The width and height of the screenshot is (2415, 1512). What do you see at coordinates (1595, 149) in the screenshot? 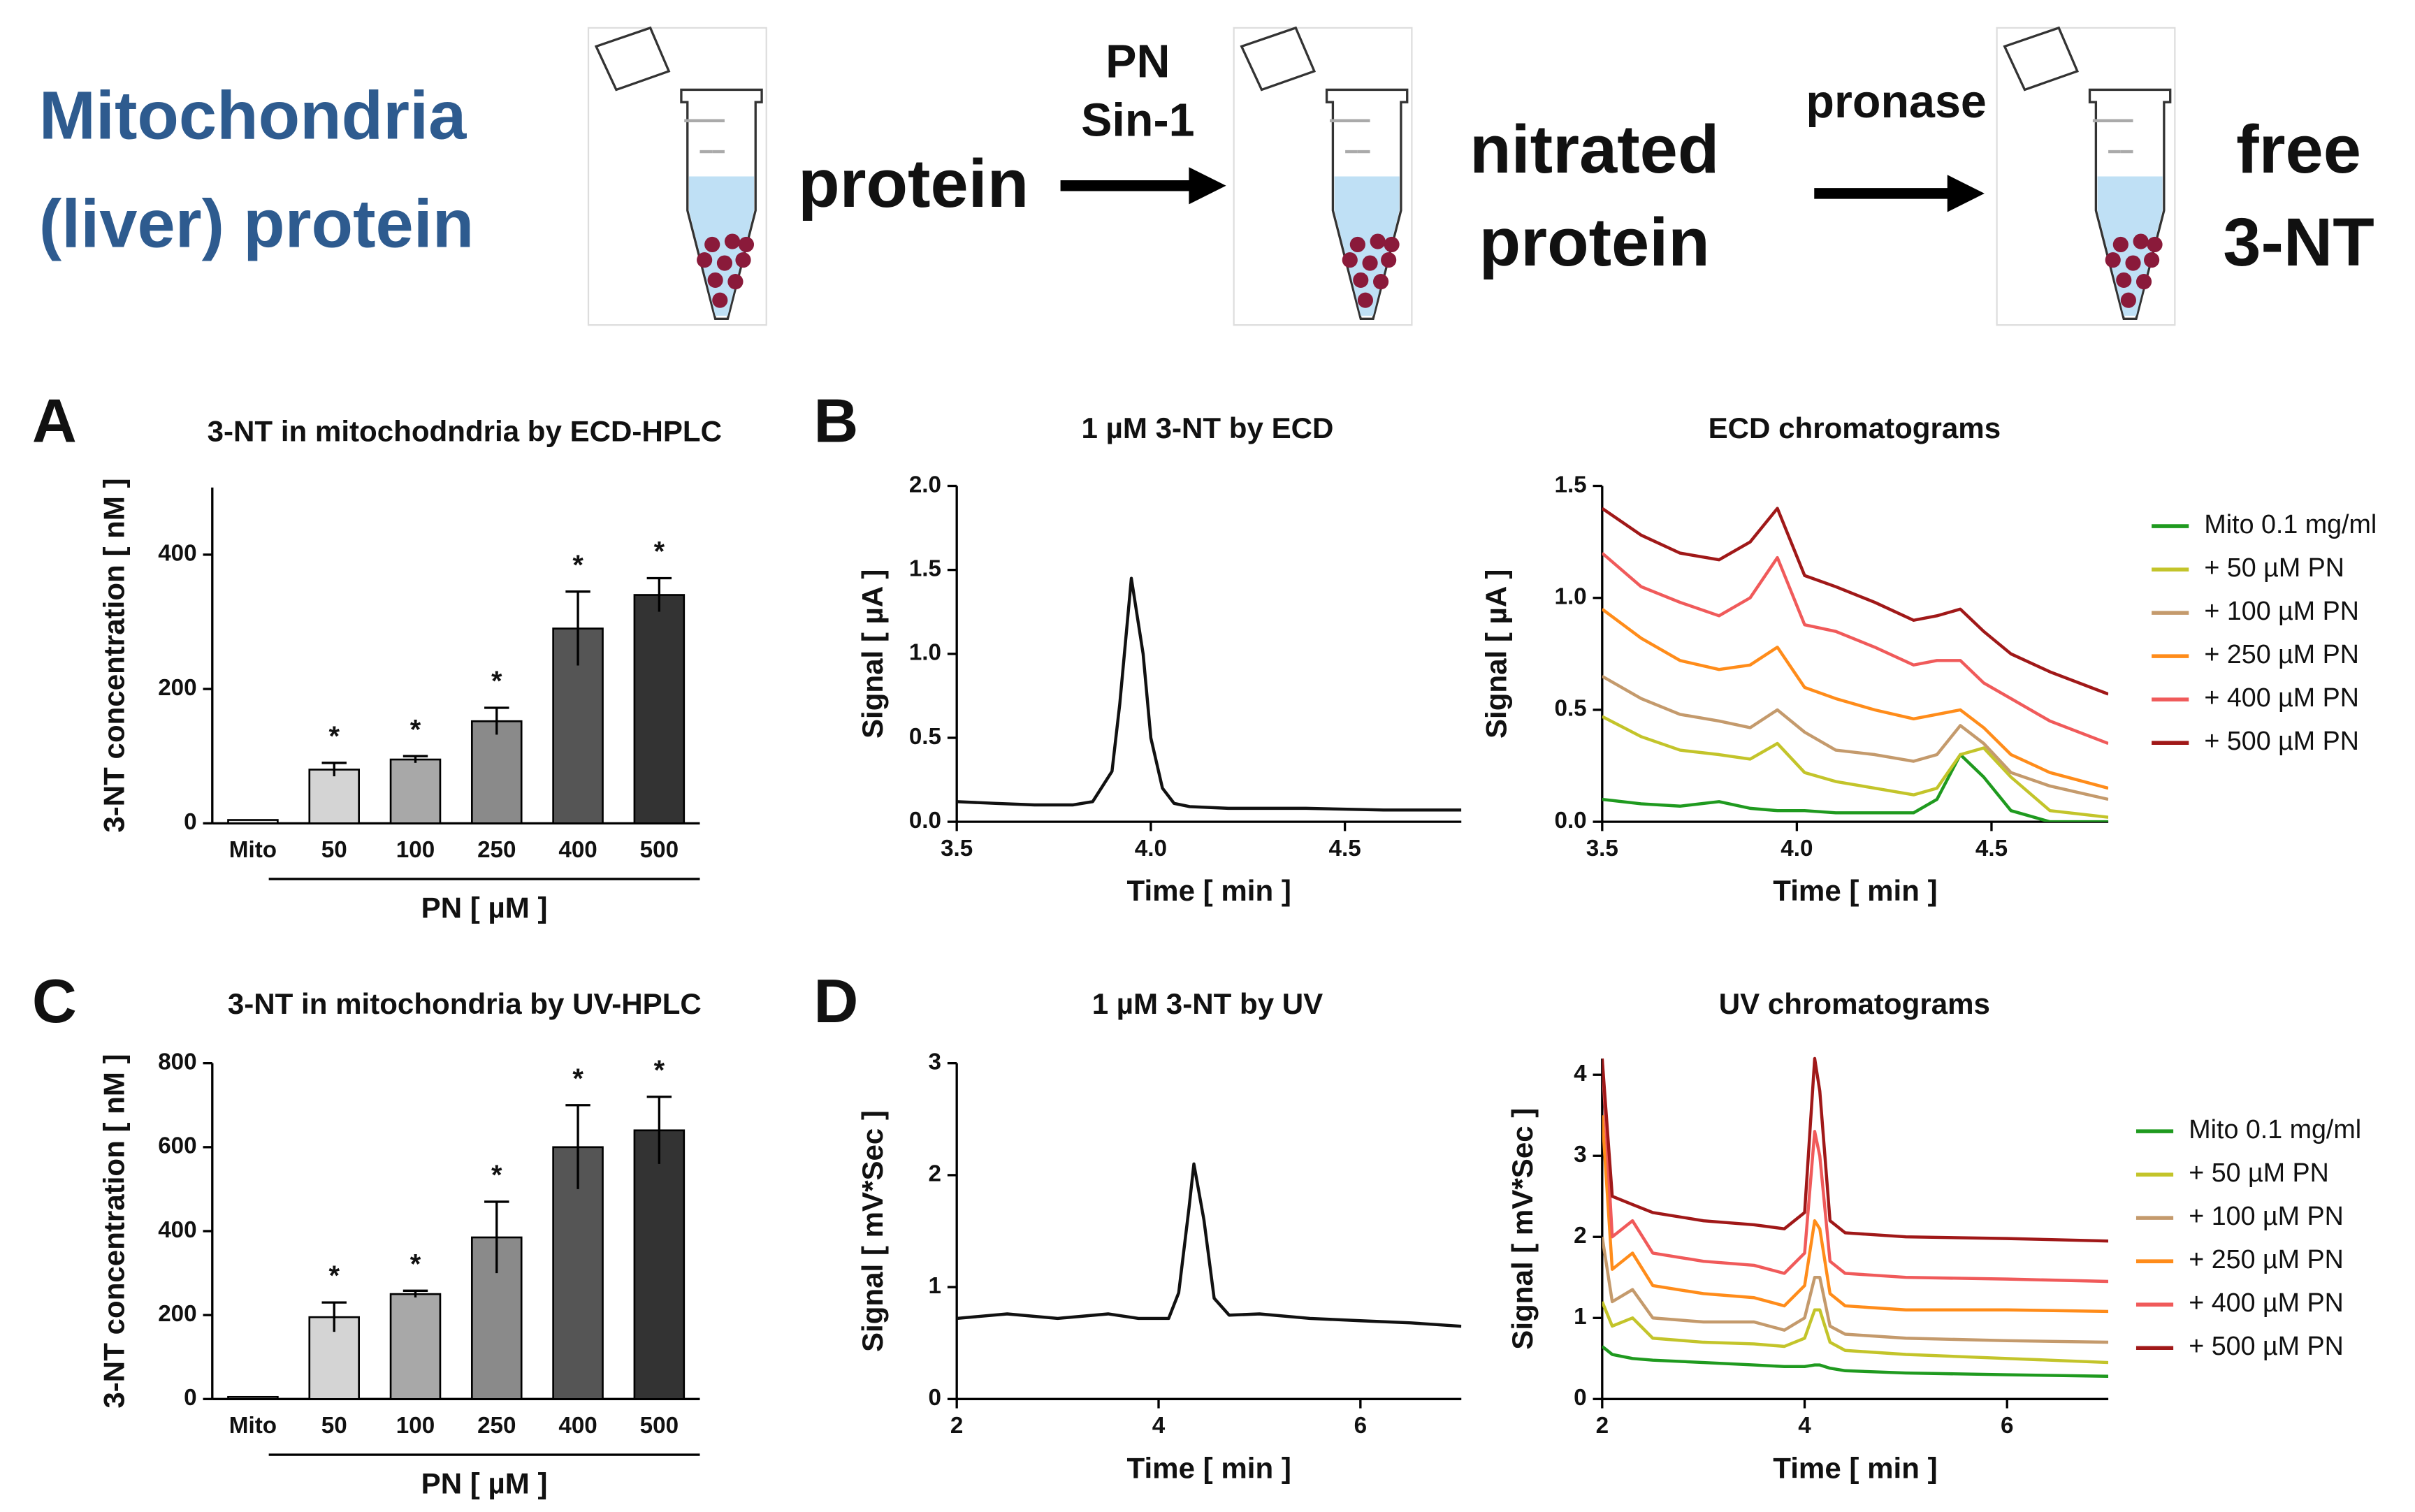
I see `step-label: nitrated` at bounding box center [1595, 149].